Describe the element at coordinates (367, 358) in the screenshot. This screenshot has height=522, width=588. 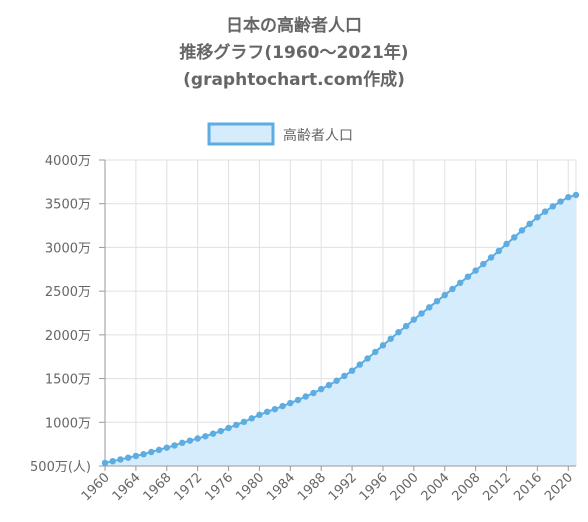
I see `data-point-1994` at that location.